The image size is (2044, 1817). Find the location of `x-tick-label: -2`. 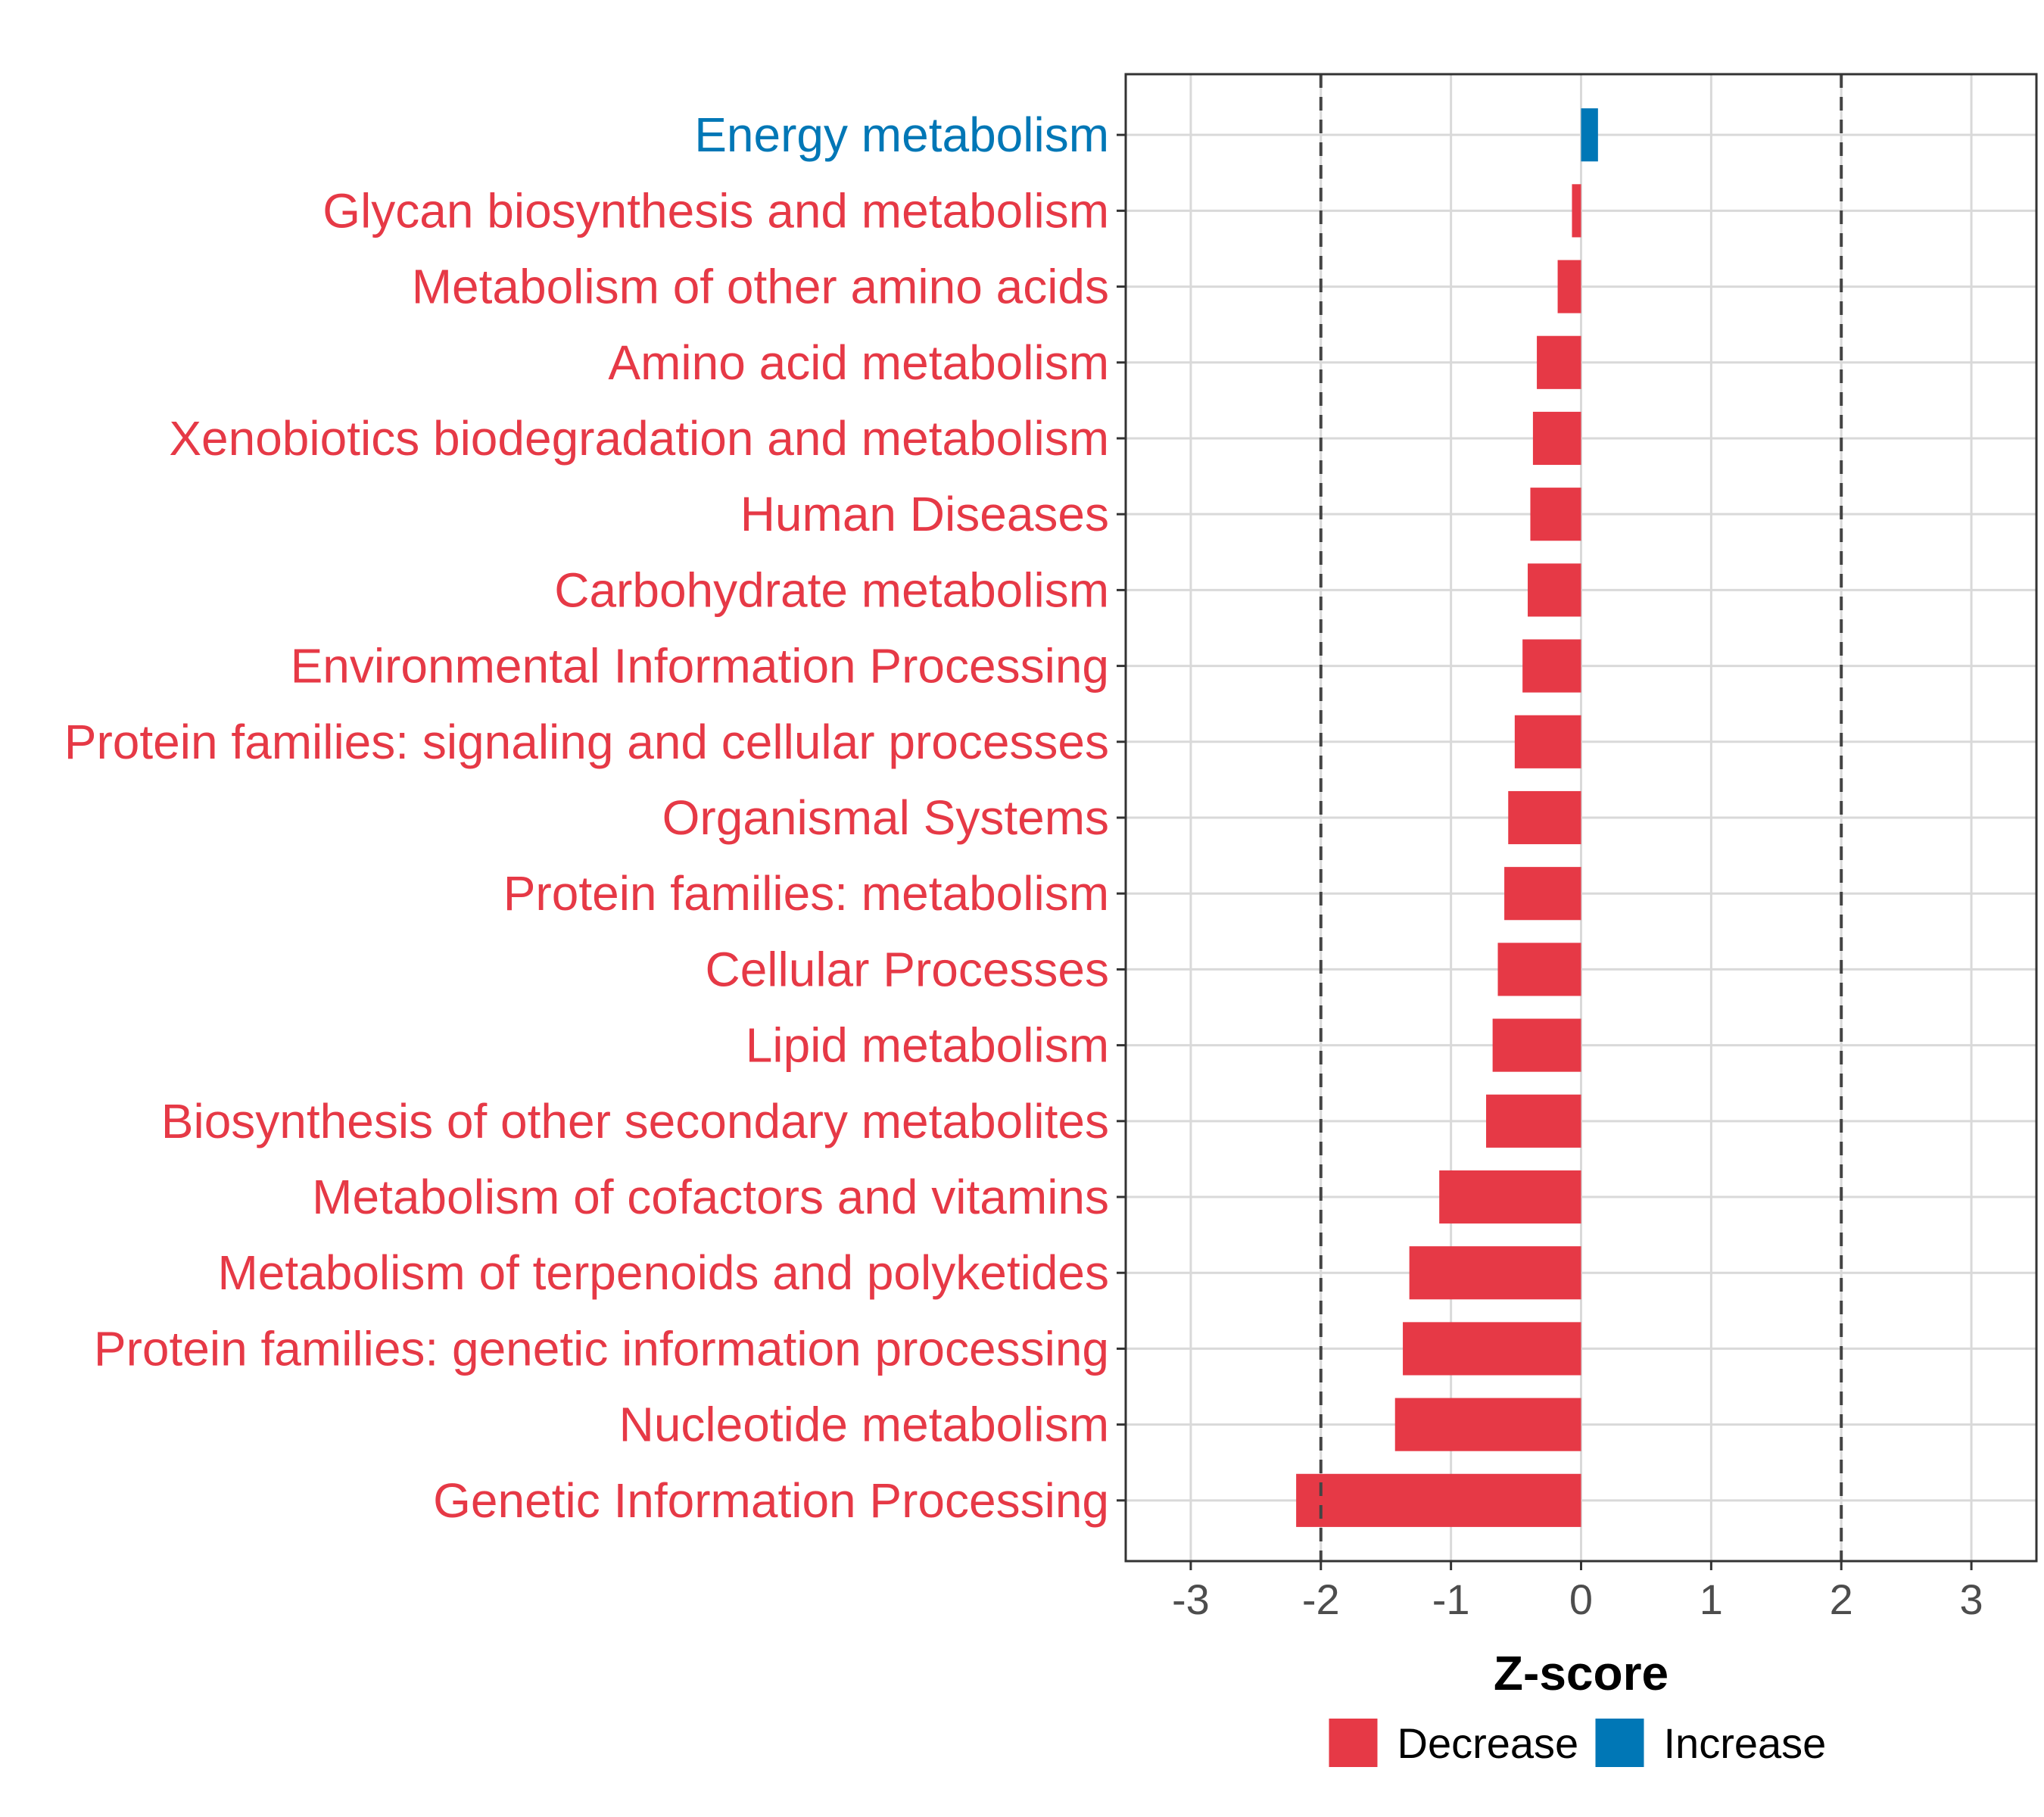

x-tick-label: -2 is located at coordinates (1321, 1599).